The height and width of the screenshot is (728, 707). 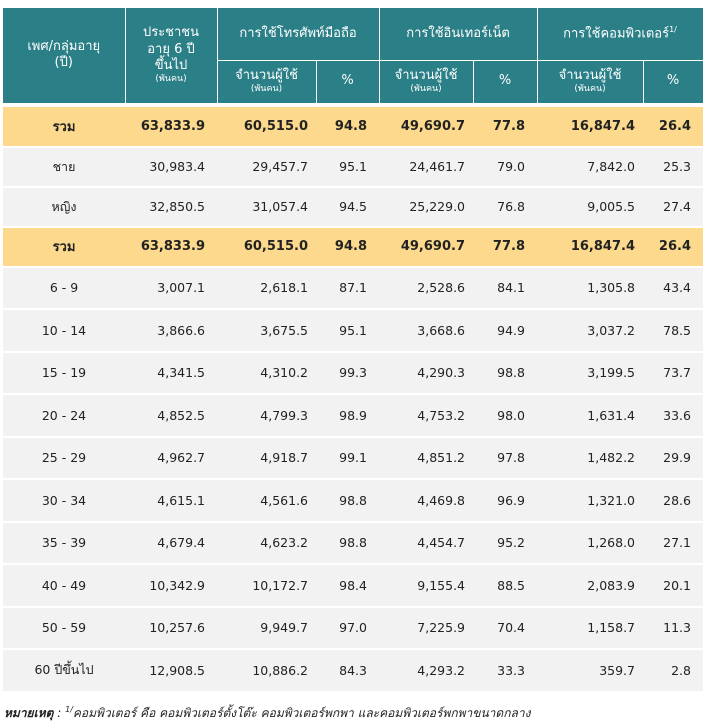 I want to click on cell: 1,268.0, so click(x=590, y=543).